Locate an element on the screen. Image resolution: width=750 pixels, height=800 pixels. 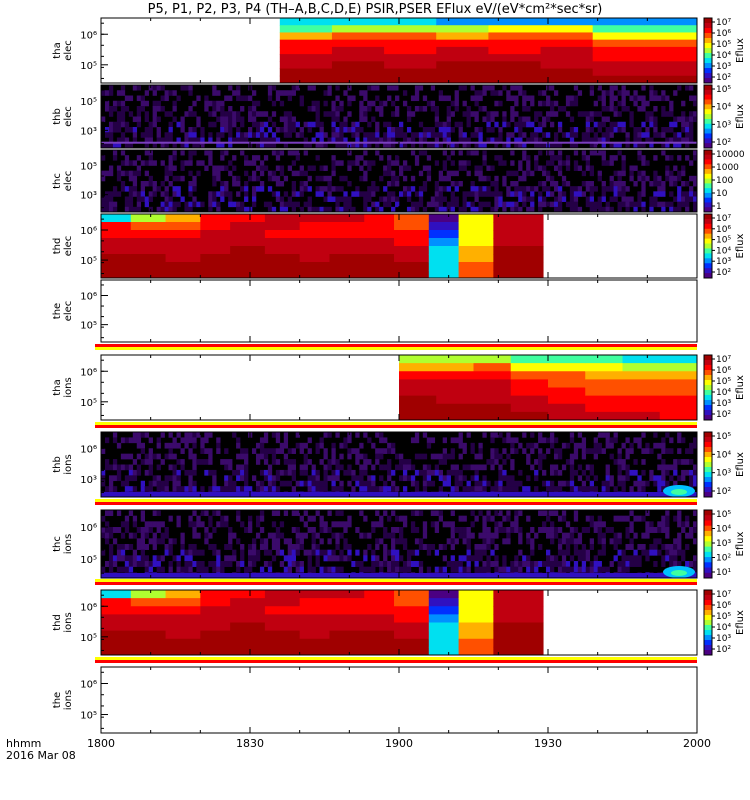
y-tick-label: 10³ is located at coordinates (88, 196).